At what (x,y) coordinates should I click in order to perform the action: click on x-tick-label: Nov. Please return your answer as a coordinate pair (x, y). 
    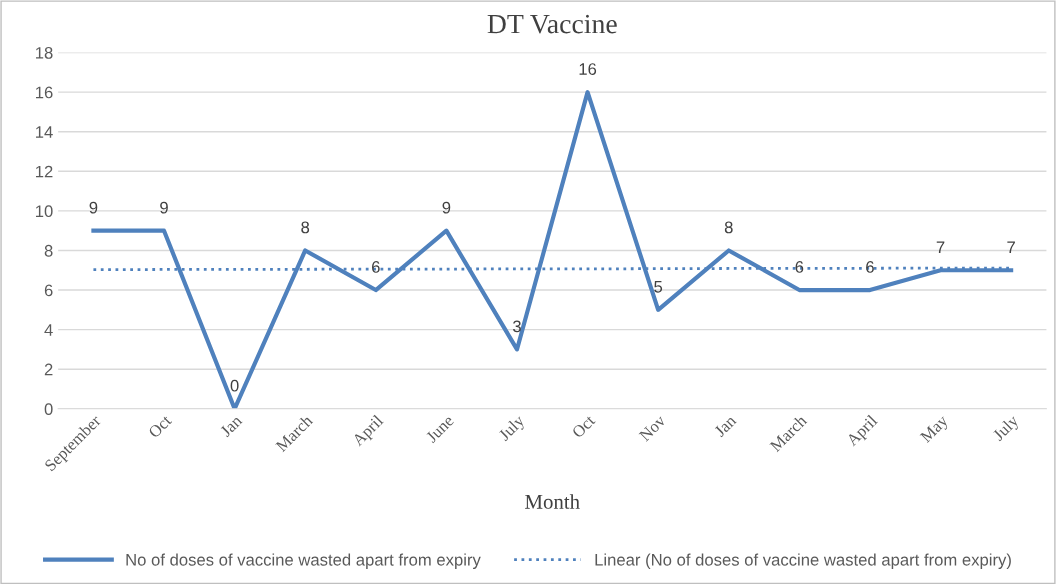
    Looking at the image, I should click on (652, 428).